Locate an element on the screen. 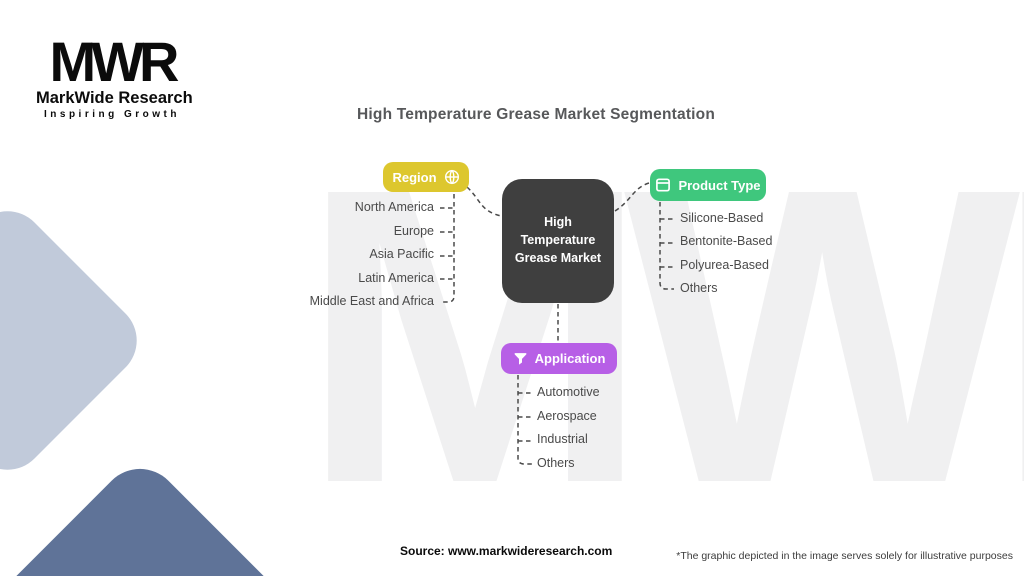 The height and width of the screenshot is (576, 1024). region-badge: Region is located at coordinates (426, 177).